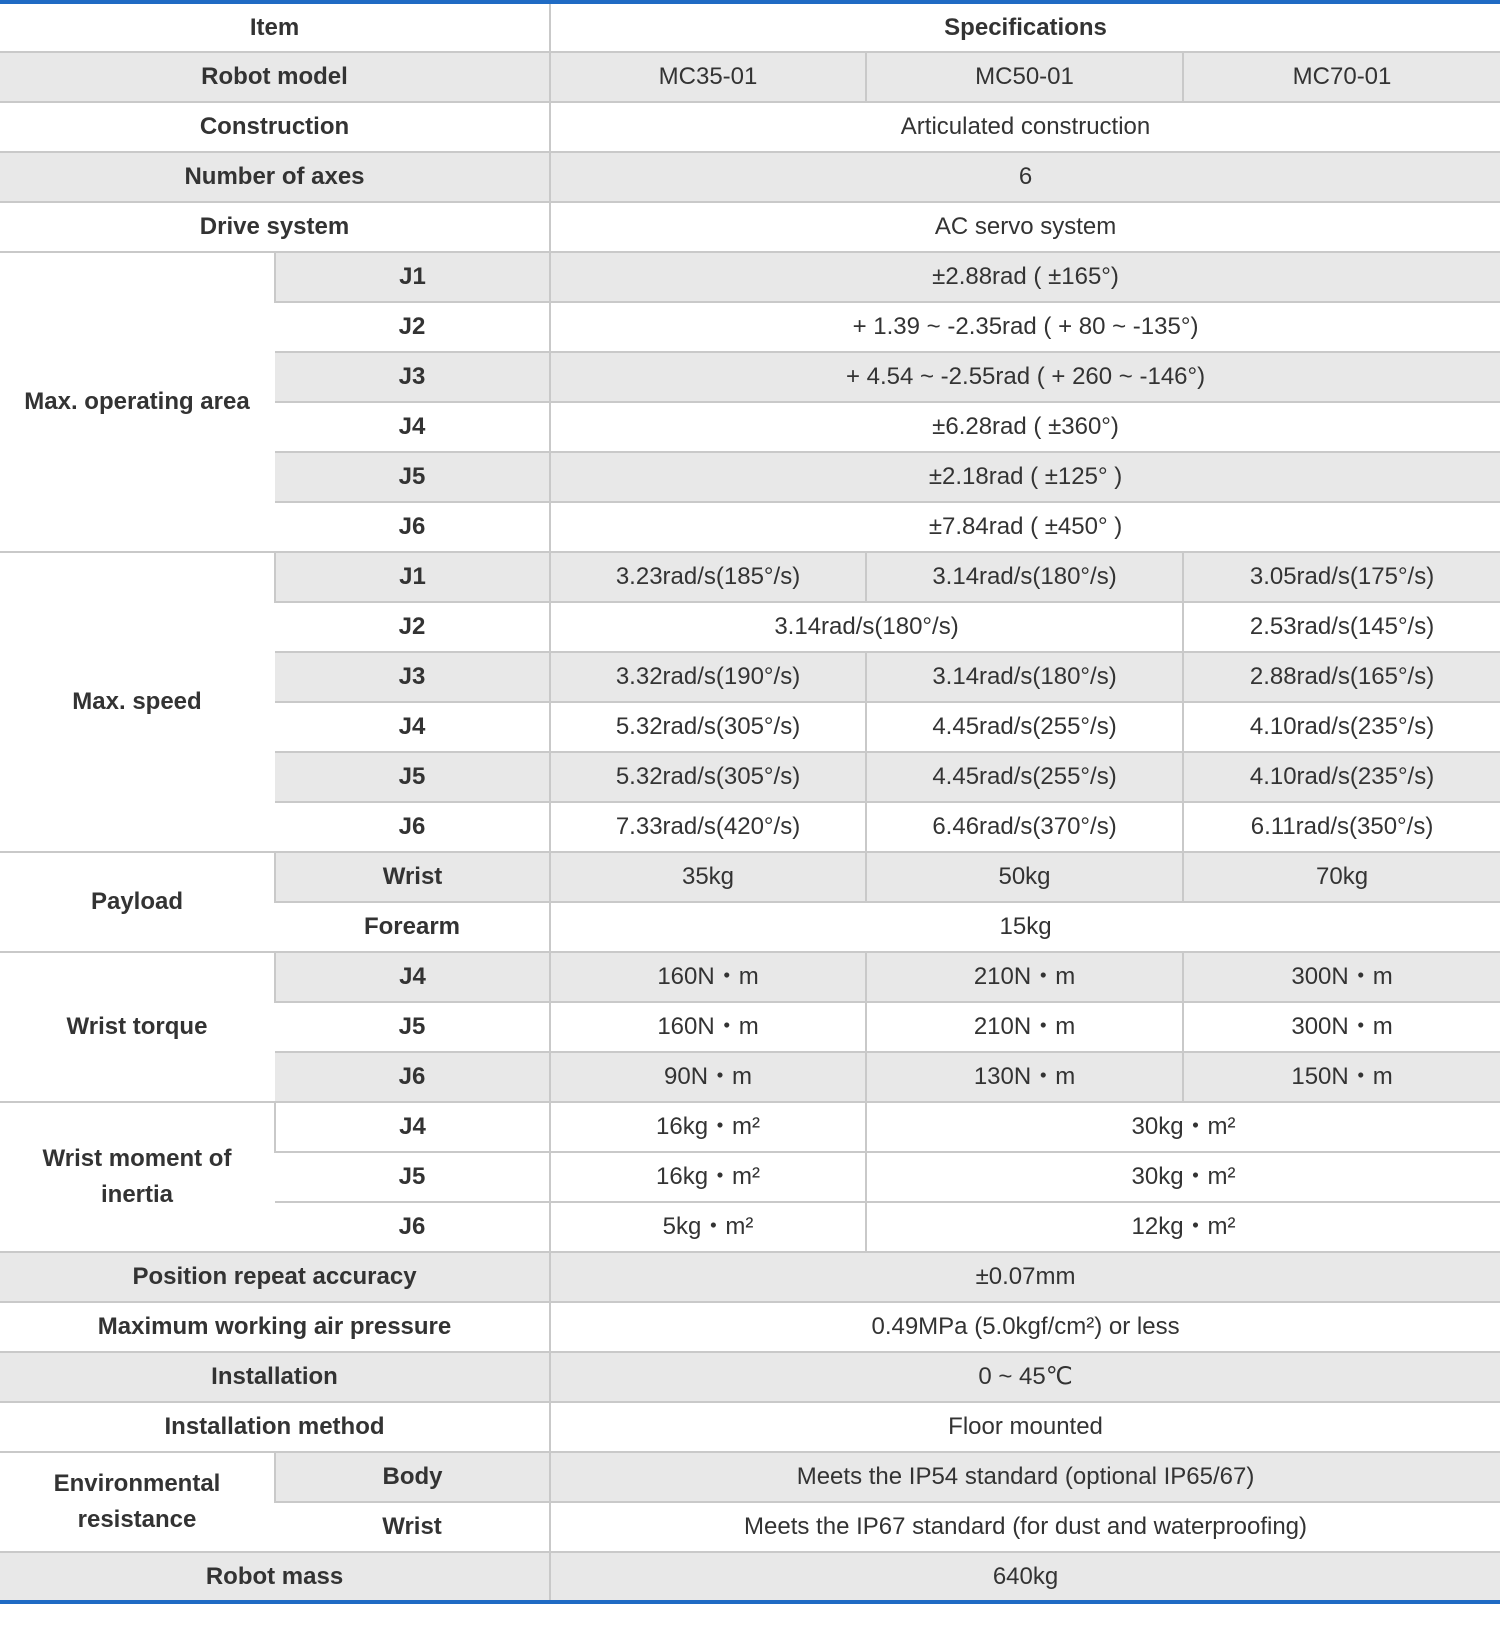  What do you see at coordinates (1341, 877) in the screenshot?
I see `value-cell: 70kg` at bounding box center [1341, 877].